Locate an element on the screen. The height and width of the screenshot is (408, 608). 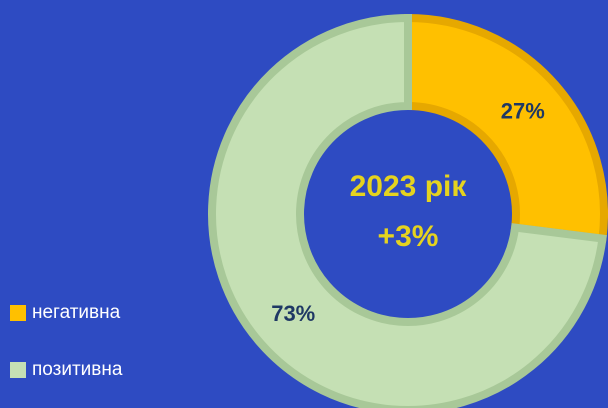
value-label: 27% is located at coordinates (523, 111).